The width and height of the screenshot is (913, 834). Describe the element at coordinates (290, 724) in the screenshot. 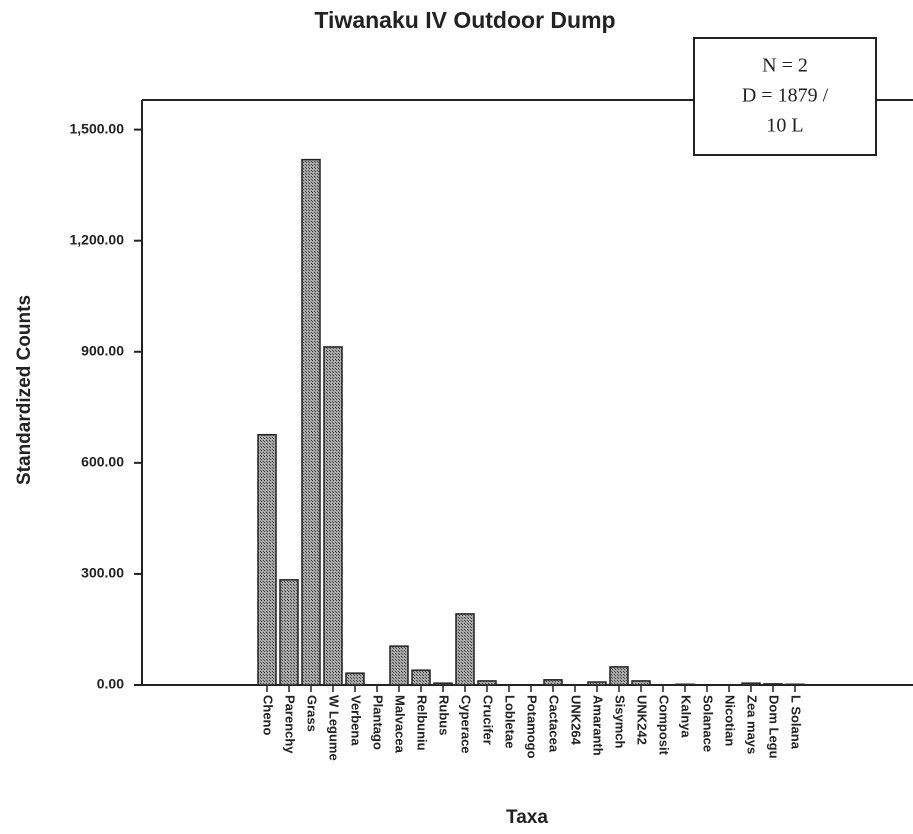

I see `x-tick-label: Parenchy` at that location.